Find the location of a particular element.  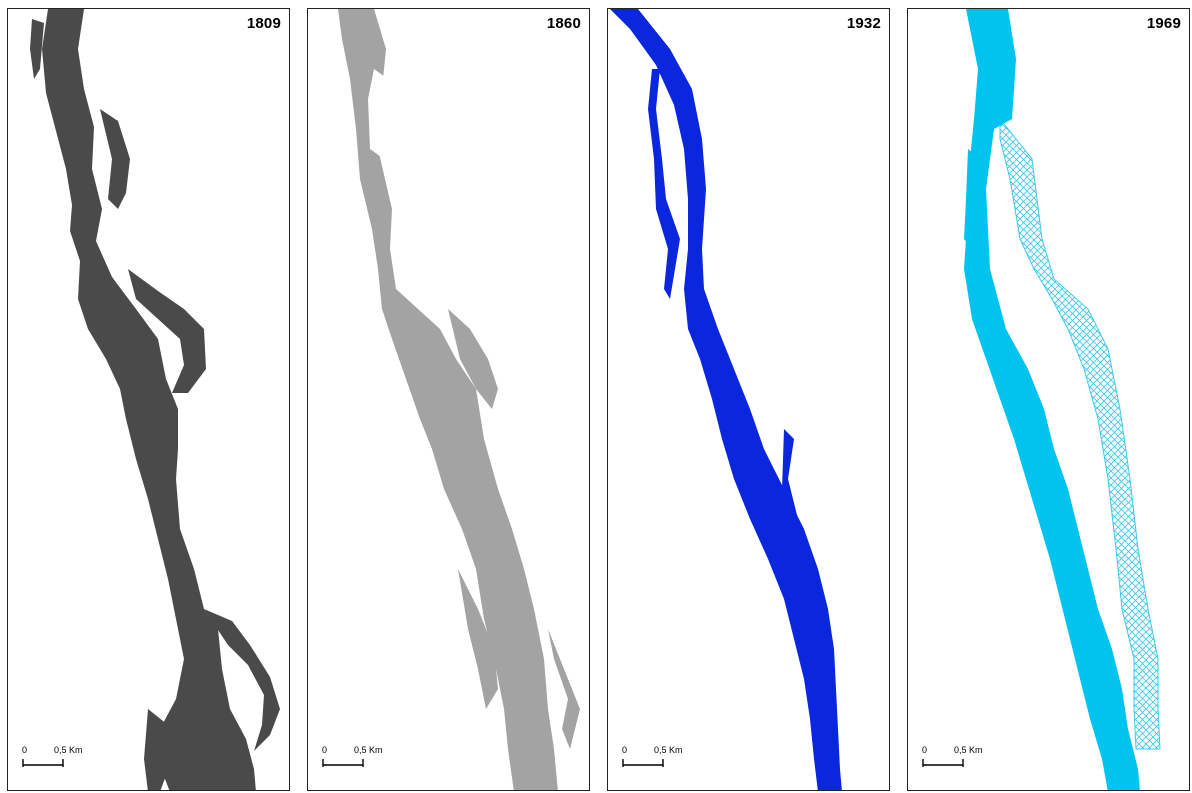

year-label: 1932 is located at coordinates (863, 23).